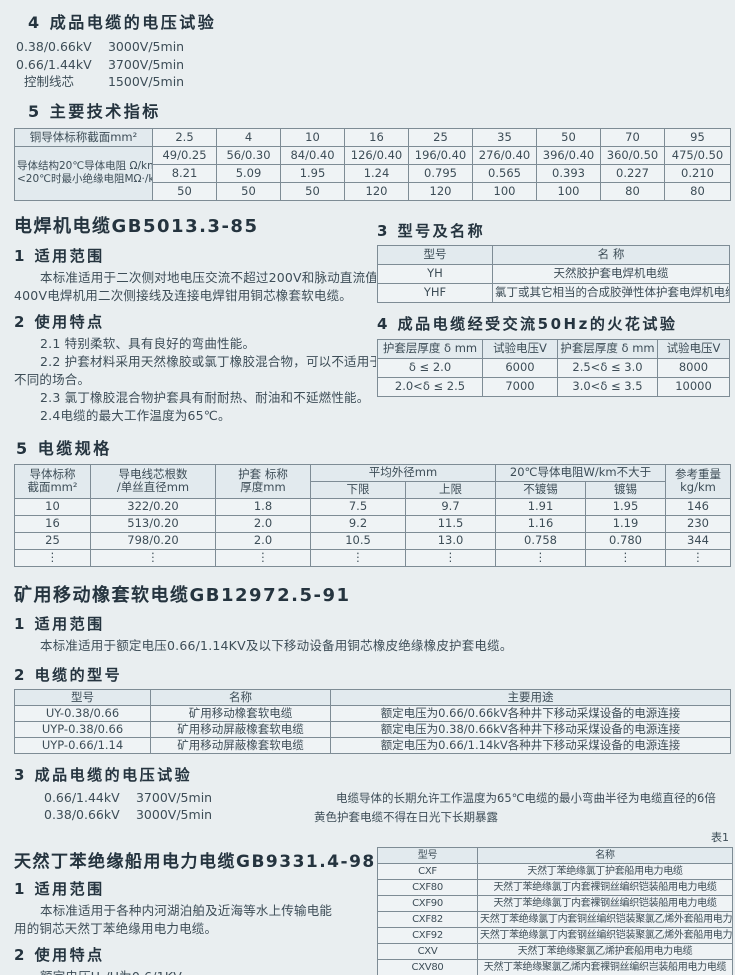 The height and width of the screenshot is (975, 735). I want to click on column-header: 不镀锡, so click(540, 489).